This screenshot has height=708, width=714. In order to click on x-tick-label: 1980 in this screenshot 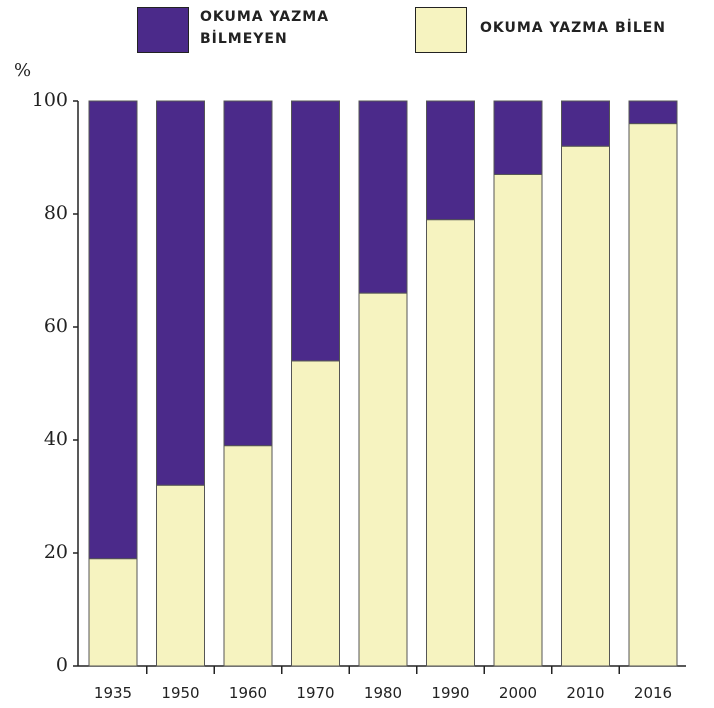, I will do `click(383, 693)`.